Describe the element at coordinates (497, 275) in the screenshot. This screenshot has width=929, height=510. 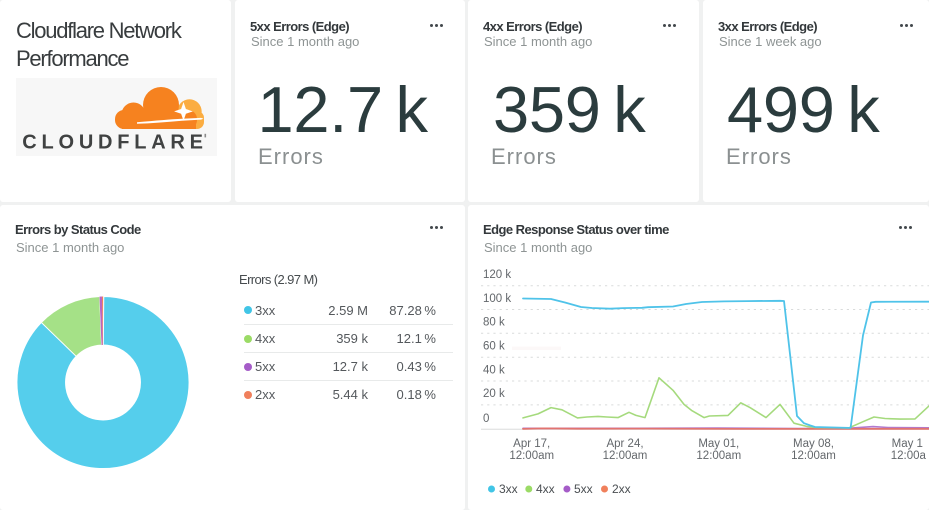
I see `svg-text: 120 k` at that location.